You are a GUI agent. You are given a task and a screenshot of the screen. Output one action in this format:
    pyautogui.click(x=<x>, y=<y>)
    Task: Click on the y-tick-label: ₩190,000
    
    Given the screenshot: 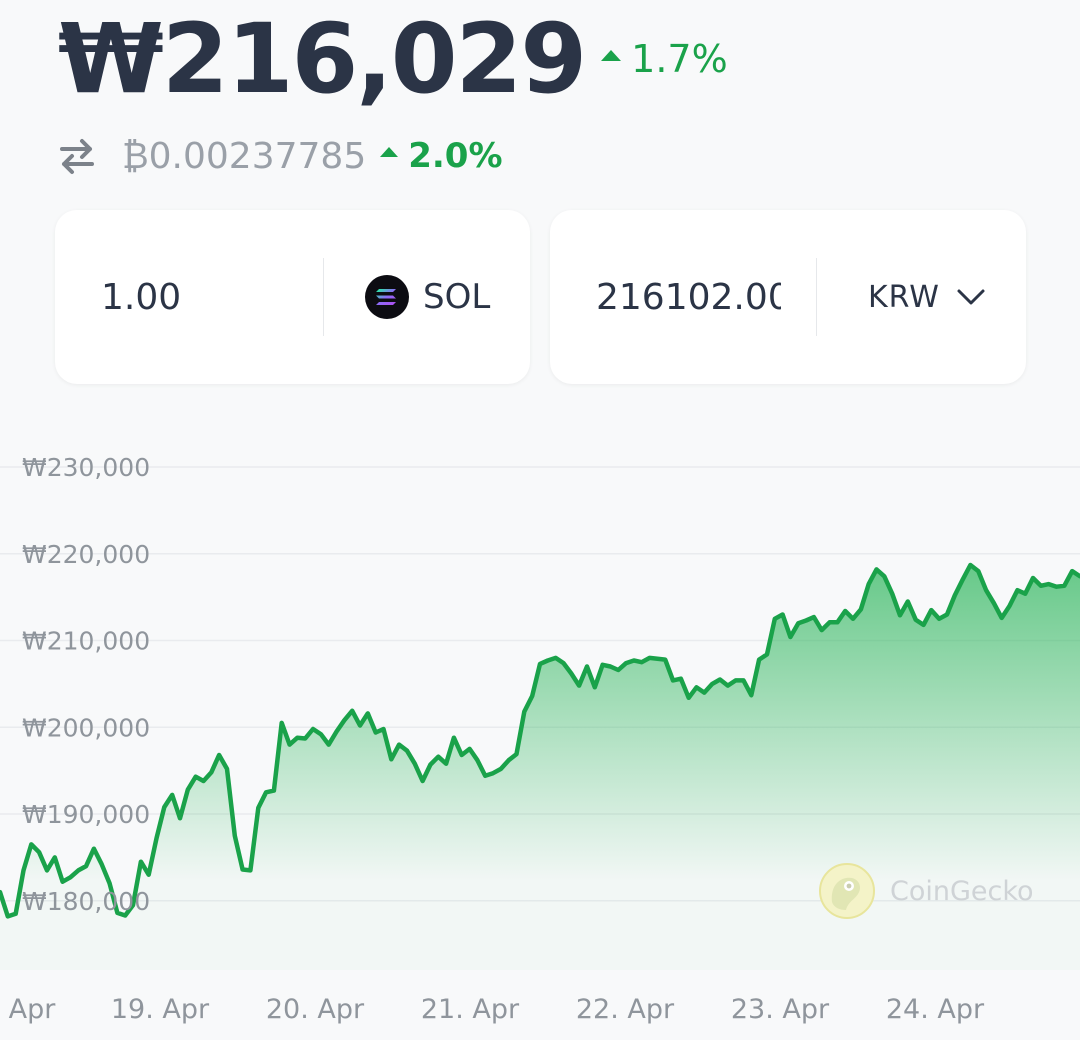 What is the action you would take?
    pyautogui.click(x=86, y=814)
    